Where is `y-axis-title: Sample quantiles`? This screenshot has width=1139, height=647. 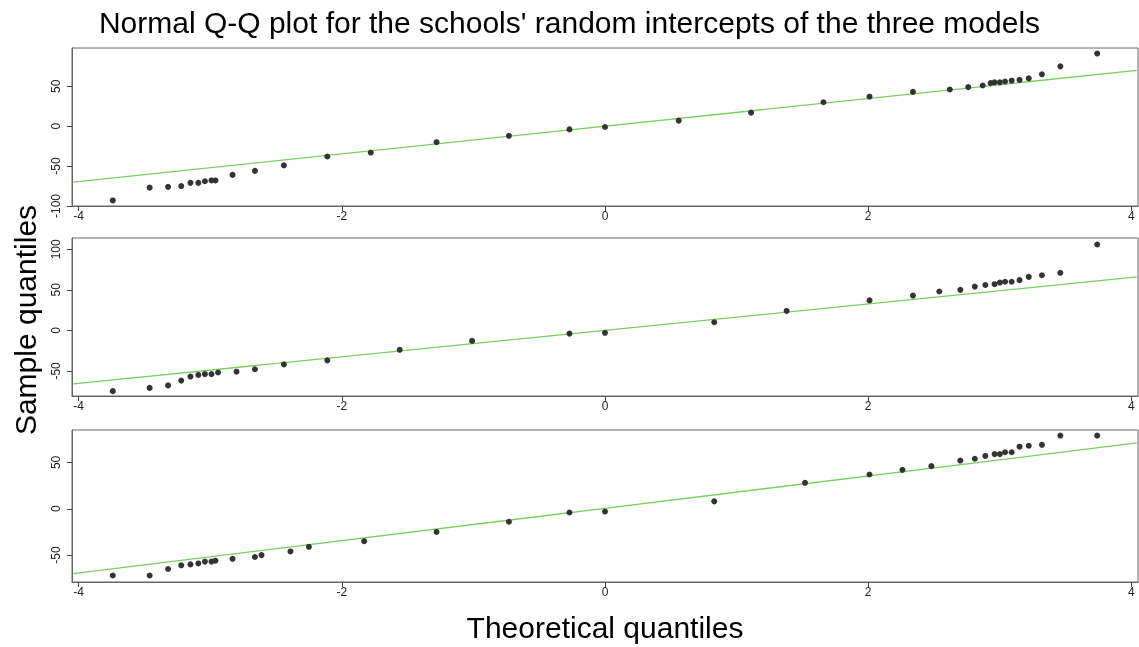
y-axis-title: Sample quantiles is located at coordinates (26, 320).